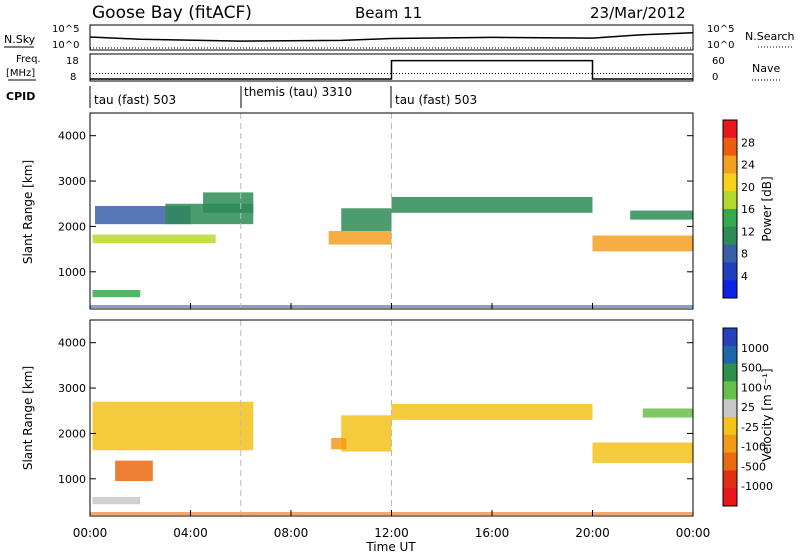 Image resolution: width=800 pixels, height=554 pixels. What do you see at coordinates (20, 73) in the screenshot?
I see `freq-unit-label: [MHz]` at bounding box center [20, 73].